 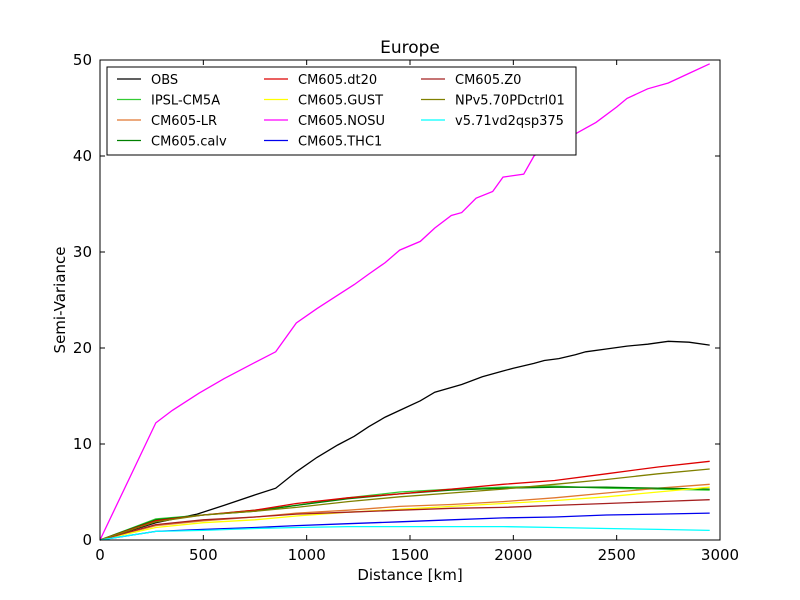 I want to click on legend-label-9: NPv5.70PDctrl01, so click(x=510, y=101).